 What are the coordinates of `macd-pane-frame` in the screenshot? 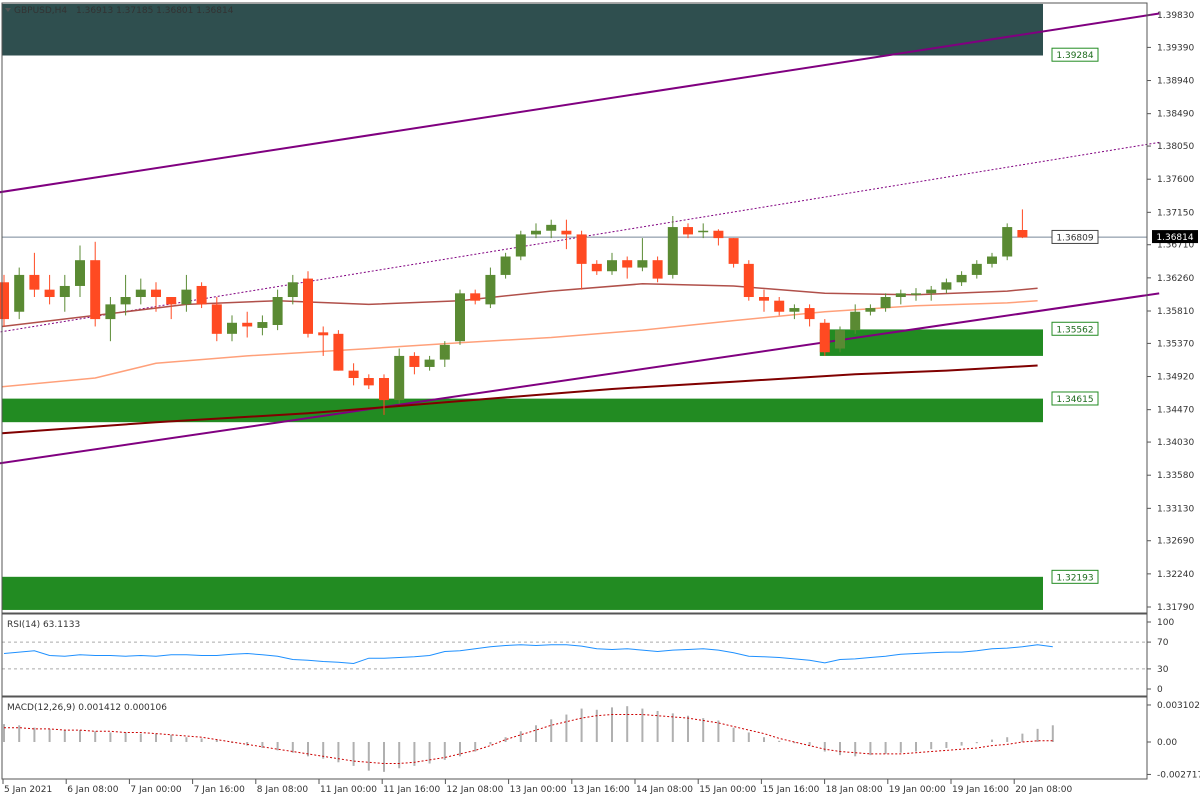 It's located at (574, 738).